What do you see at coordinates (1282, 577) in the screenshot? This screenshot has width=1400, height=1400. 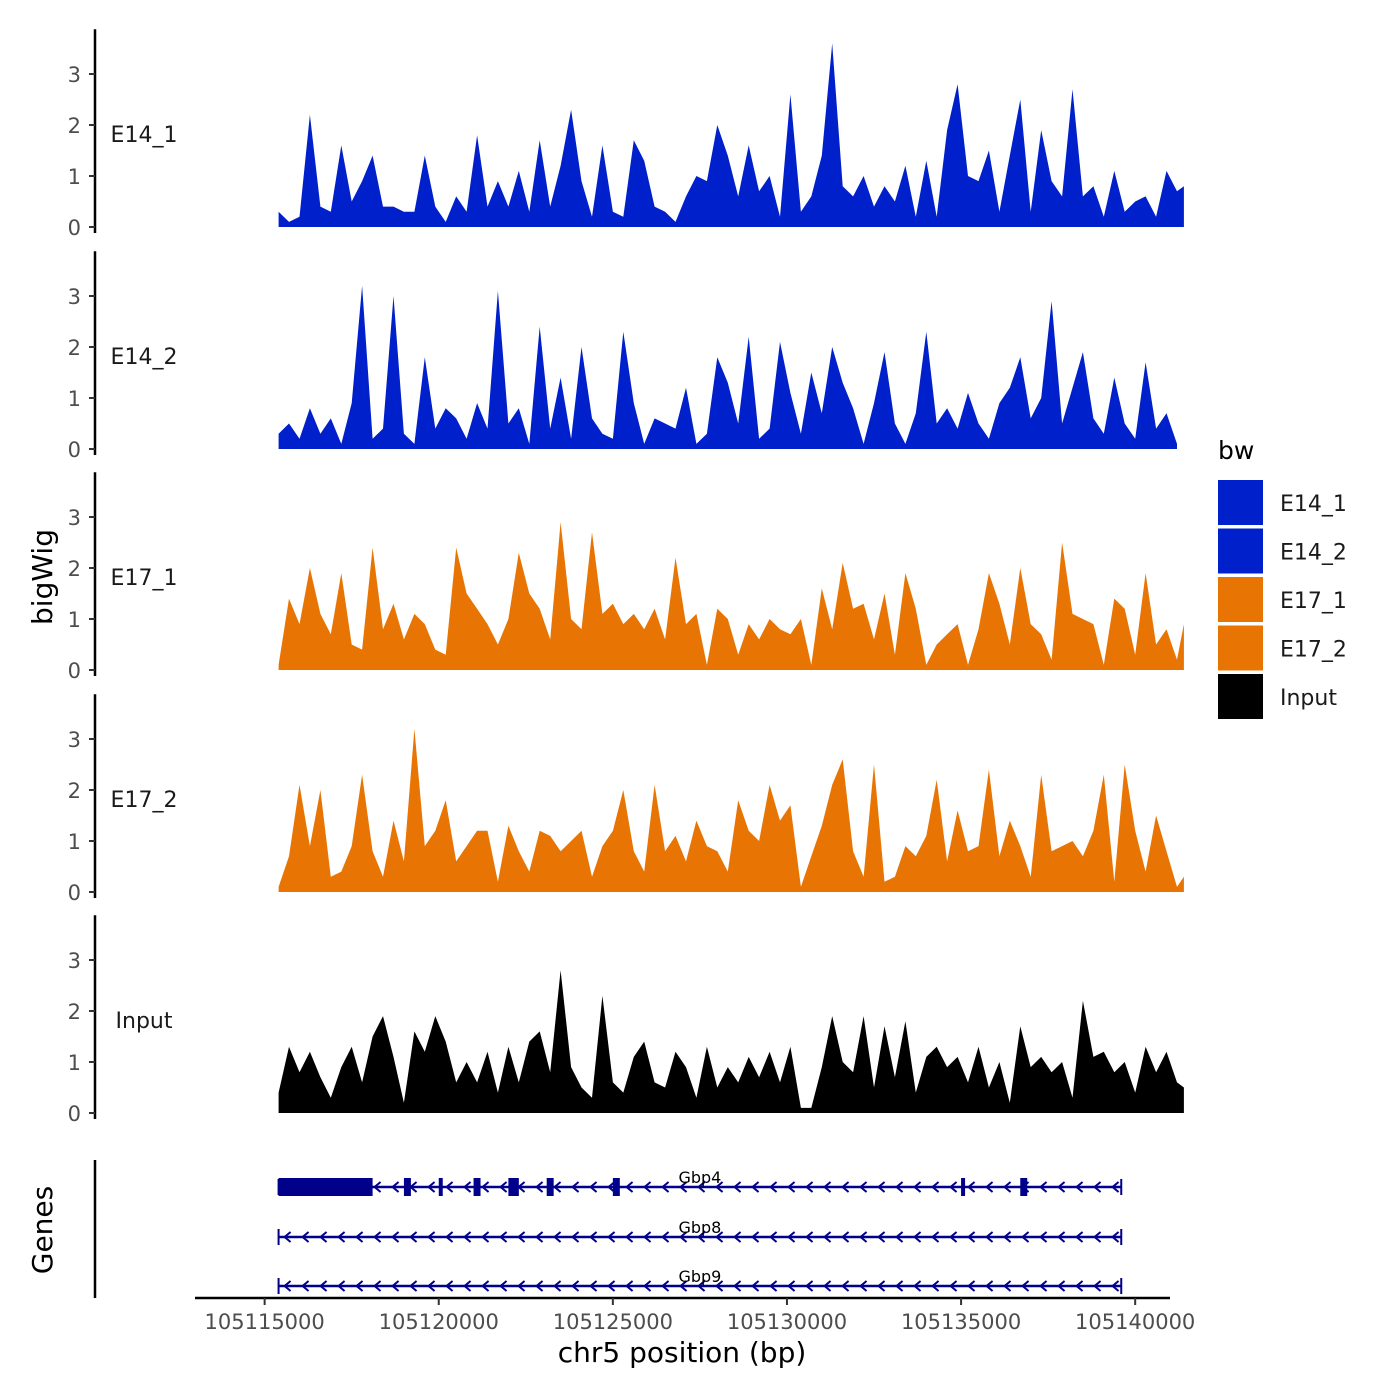 I see `legend: bw E14_1 E14_2 E17_1 E17_2 Input` at bounding box center [1282, 577].